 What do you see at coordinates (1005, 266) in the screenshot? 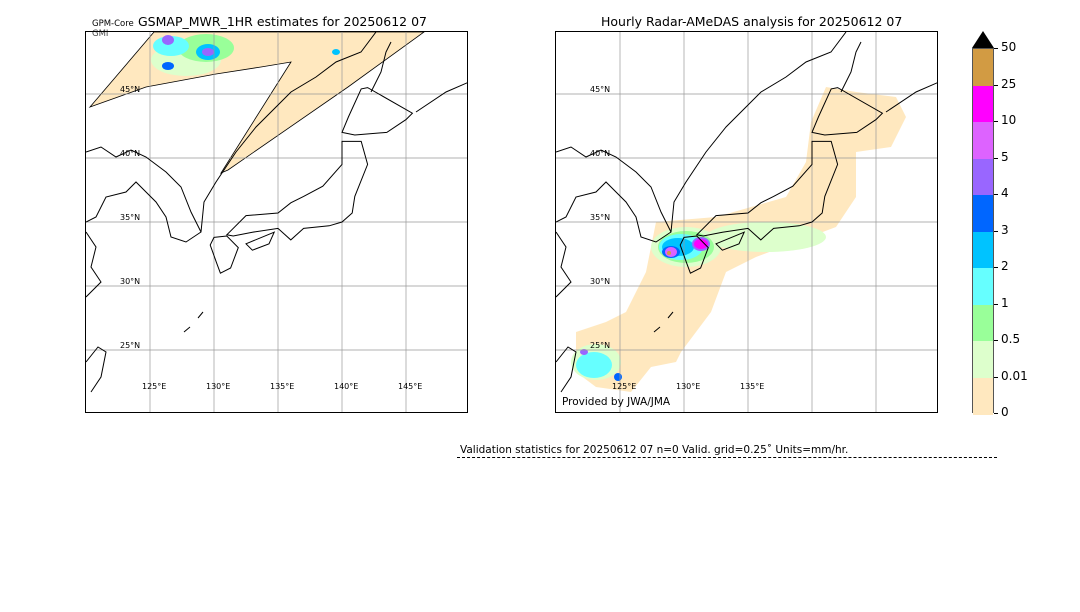
I see `colorbar-label: 2` at bounding box center [1005, 266].